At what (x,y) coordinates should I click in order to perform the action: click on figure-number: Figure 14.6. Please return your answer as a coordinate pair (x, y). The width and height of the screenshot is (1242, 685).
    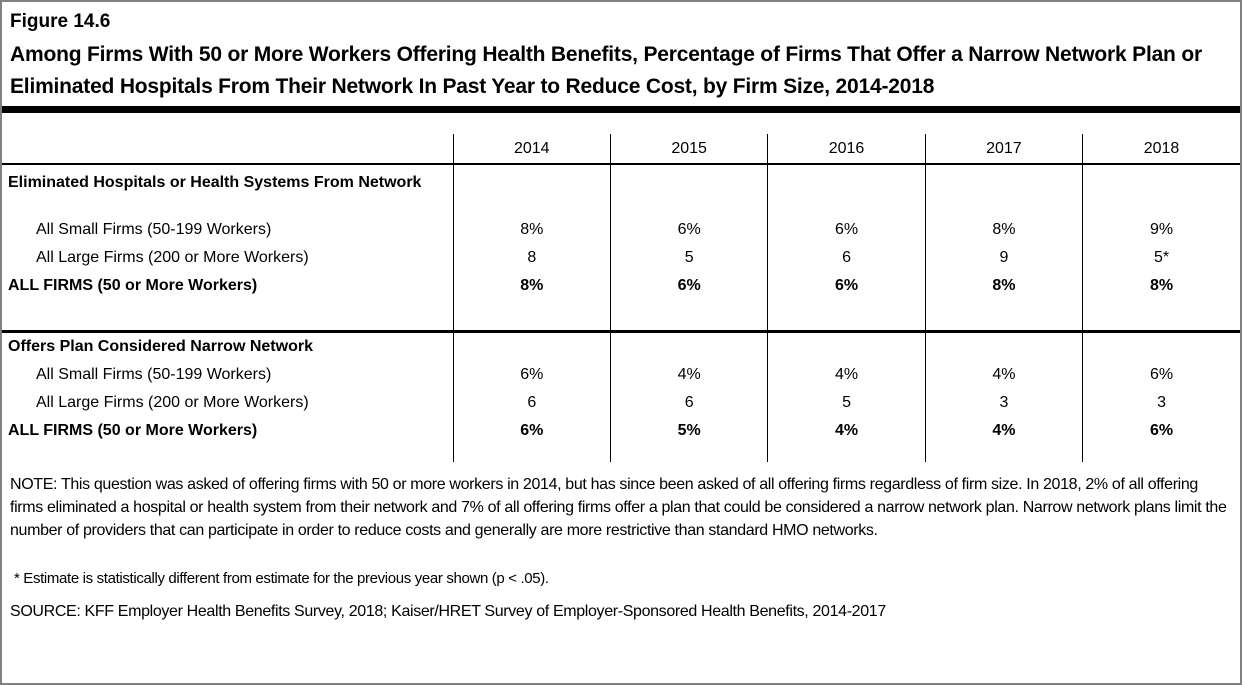
    Looking at the image, I should click on (60, 21).